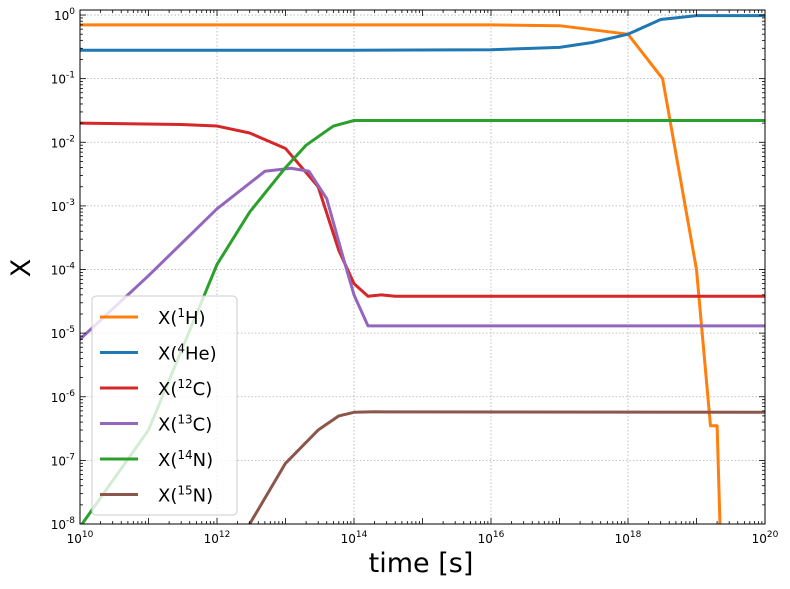 This screenshot has width=790, height=589. I want to click on y-axis-label: X, so click(21, 268).